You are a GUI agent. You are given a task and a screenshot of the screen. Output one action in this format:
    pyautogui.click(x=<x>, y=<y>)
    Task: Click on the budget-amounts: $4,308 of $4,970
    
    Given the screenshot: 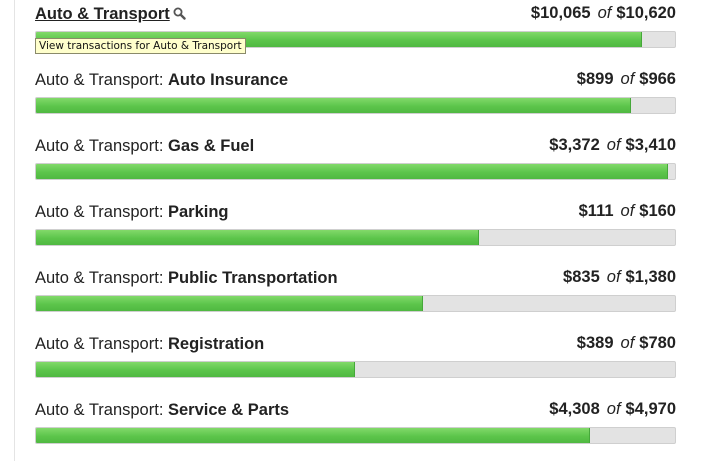 What is the action you would take?
    pyautogui.click(x=612, y=409)
    